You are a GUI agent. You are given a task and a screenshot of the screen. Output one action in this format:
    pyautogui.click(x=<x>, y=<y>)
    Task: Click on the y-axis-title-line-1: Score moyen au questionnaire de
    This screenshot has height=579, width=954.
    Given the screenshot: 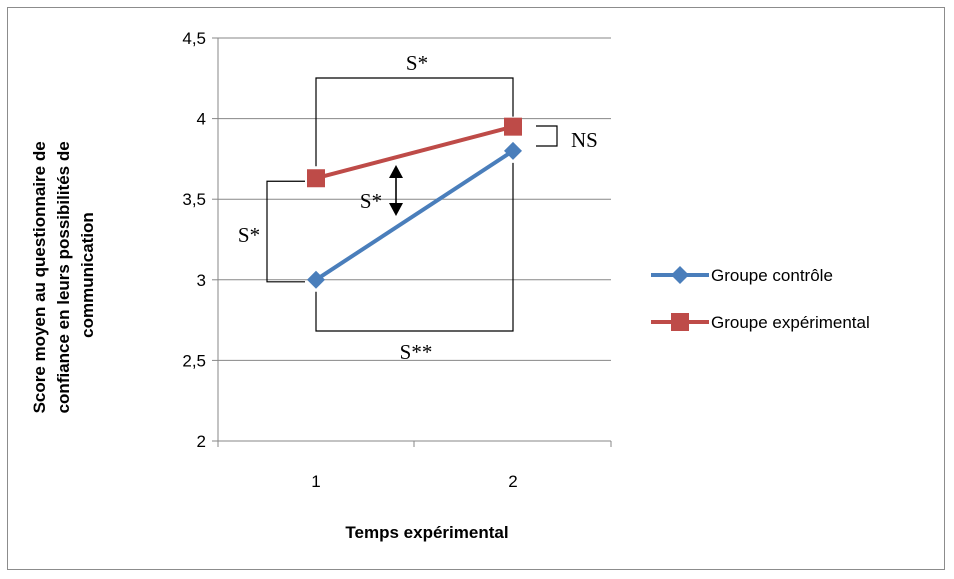 What is the action you would take?
    pyautogui.click(x=39, y=277)
    